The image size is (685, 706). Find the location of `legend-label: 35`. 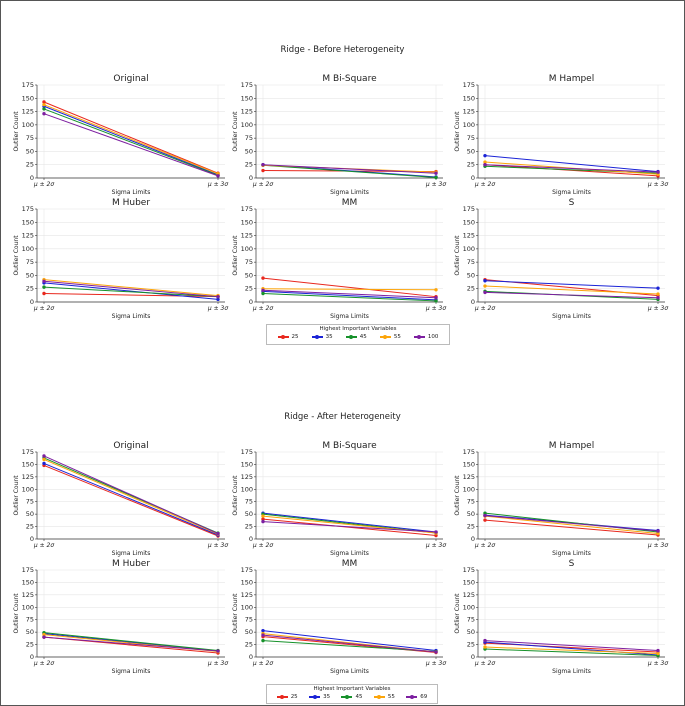

legend-label: 35 is located at coordinates (329, 337).